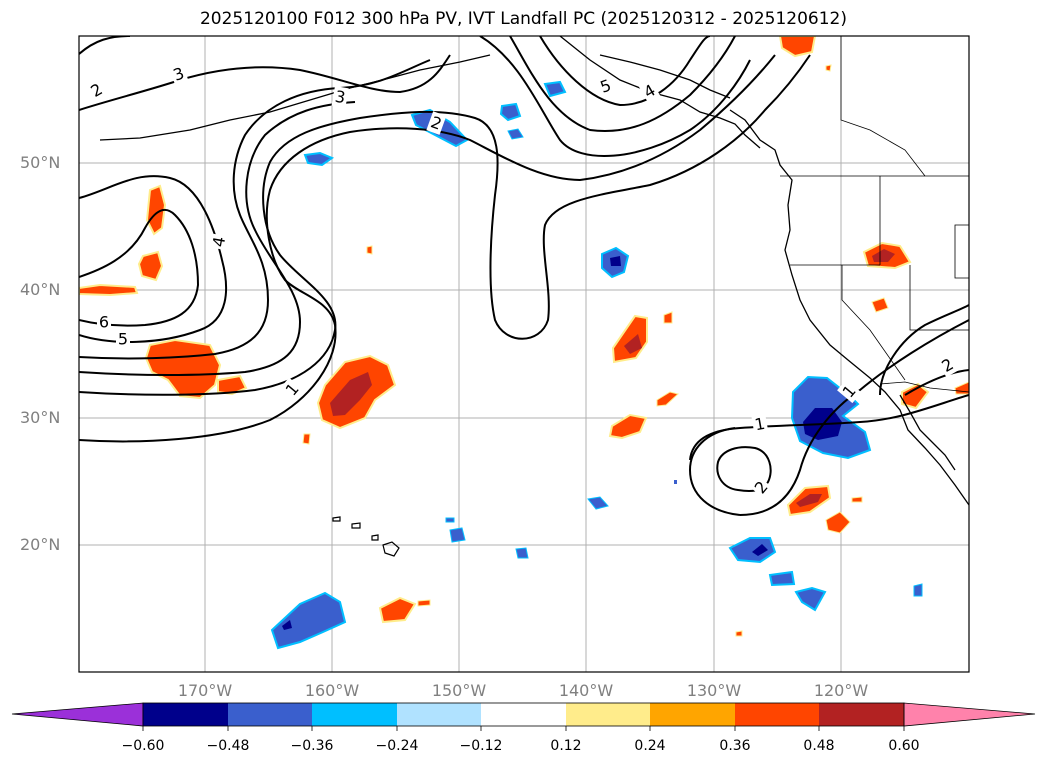  I want to click on anomaly-positive-blob-core, so click(351, 394).